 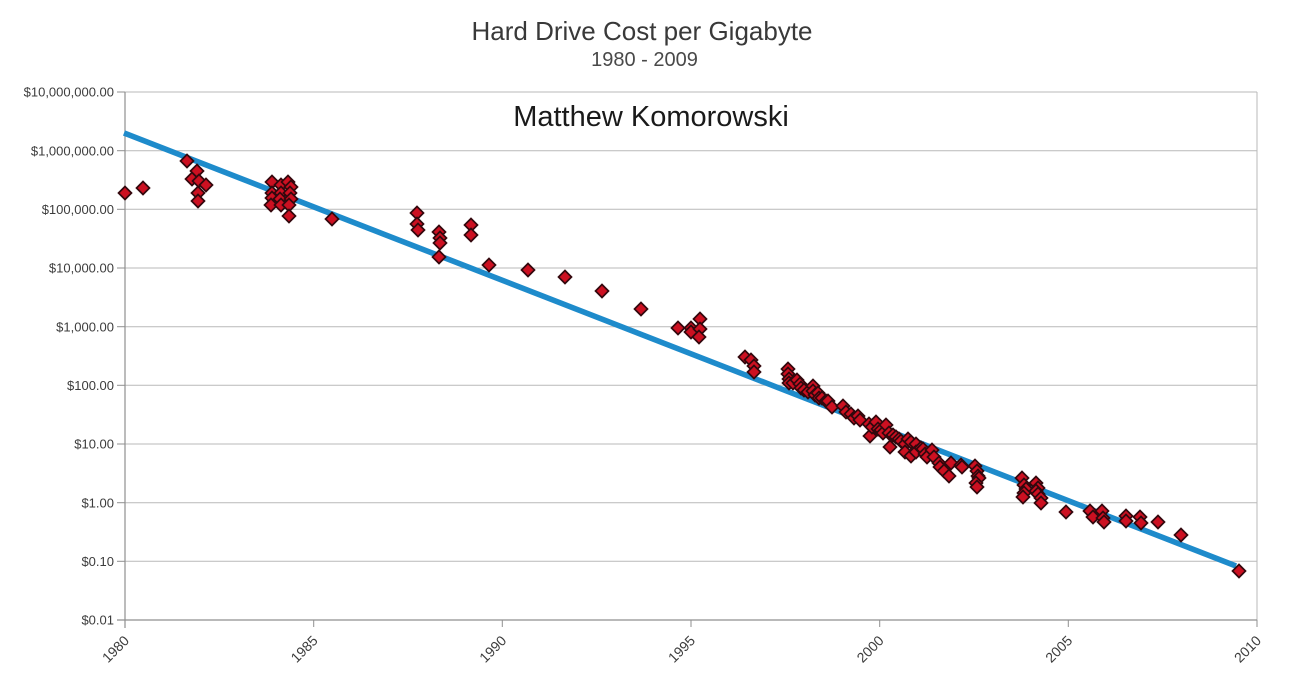 I want to click on svg-text: 2005, so click(x=1058, y=648).